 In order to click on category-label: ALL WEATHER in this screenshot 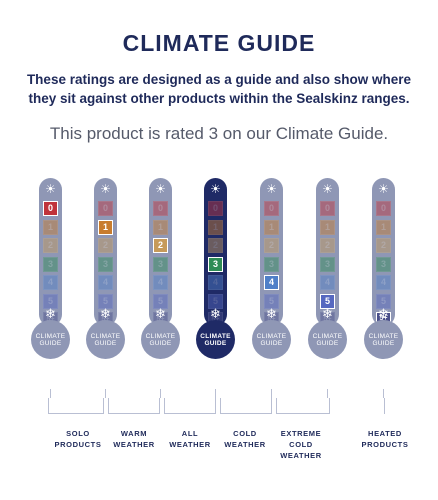, I will do `click(190, 439)`.